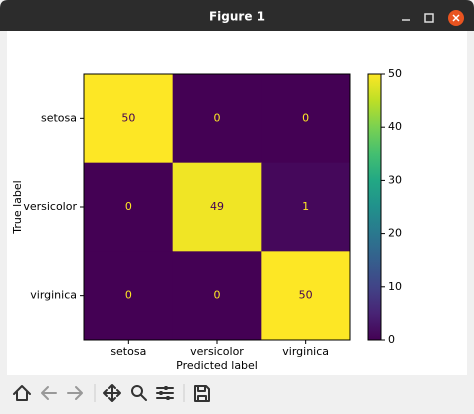 The image size is (474, 414). Describe the element at coordinates (217, 351) in the screenshot. I see `x-tick-label: versicolor` at that location.